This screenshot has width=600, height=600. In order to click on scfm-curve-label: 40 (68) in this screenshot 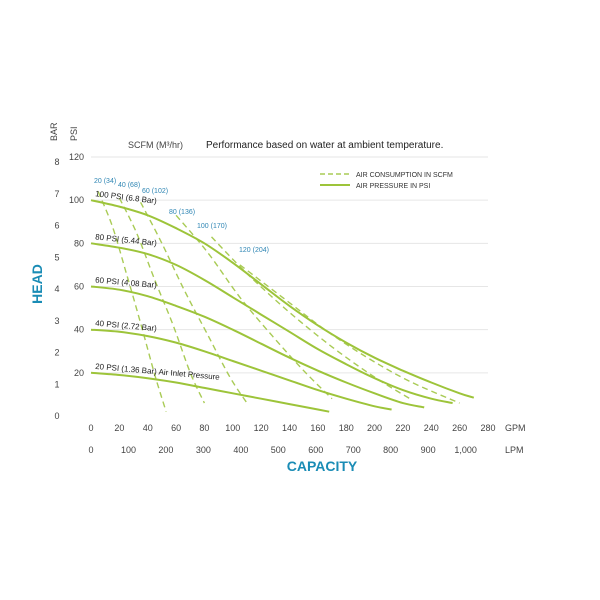, I will do `click(129, 185)`.